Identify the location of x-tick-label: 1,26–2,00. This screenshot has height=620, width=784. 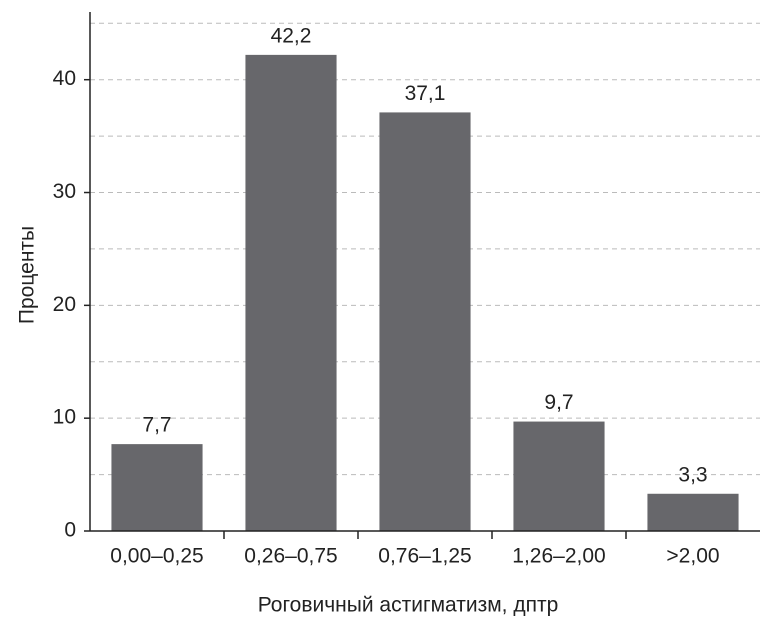
(558, 556).